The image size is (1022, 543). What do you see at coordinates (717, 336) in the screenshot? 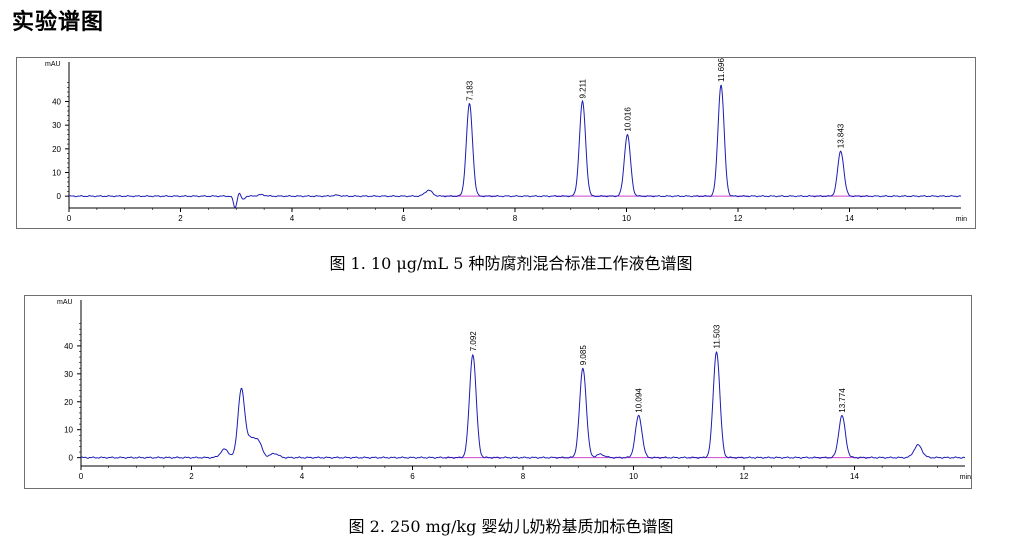
I see `peak-label: 11.503` at bounding box center [717, 336].